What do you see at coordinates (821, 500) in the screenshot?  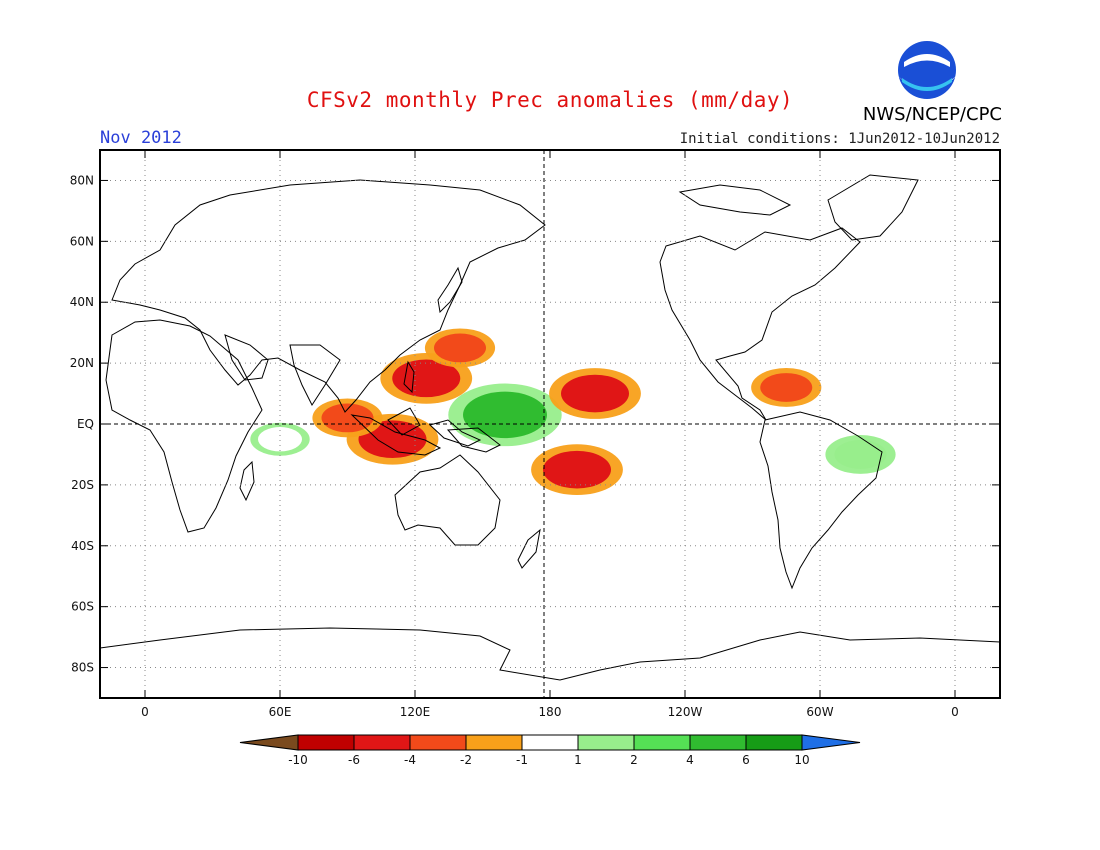 I see `south-america-coastline` at bounding box center [821, 500].